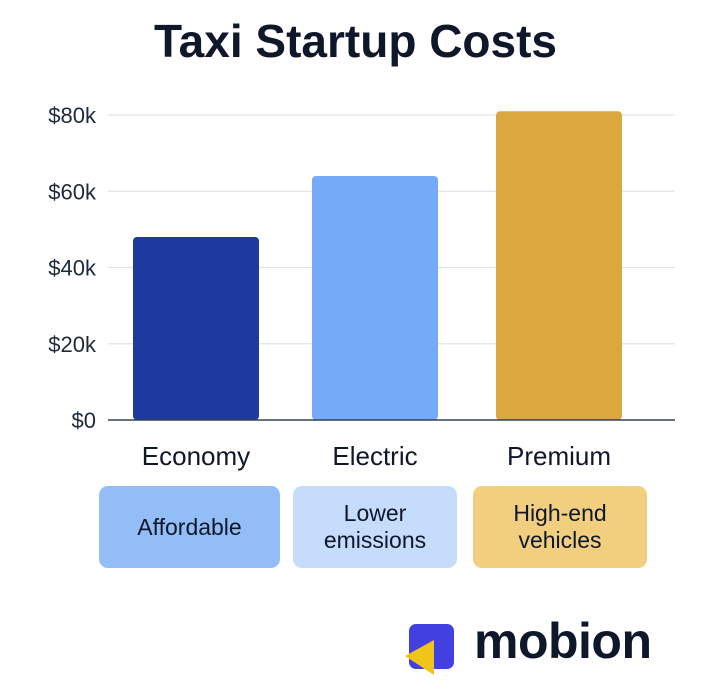  I want to click on y-axis-ticks: $0 $20k $40k $60k $80k, so click(72, 268).